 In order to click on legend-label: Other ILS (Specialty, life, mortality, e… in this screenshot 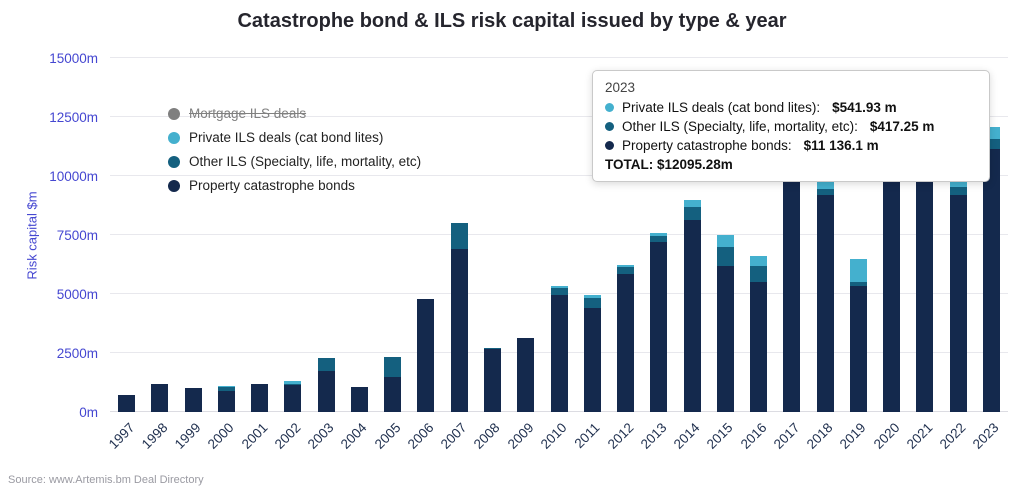, I will do `click(305, 161)`.